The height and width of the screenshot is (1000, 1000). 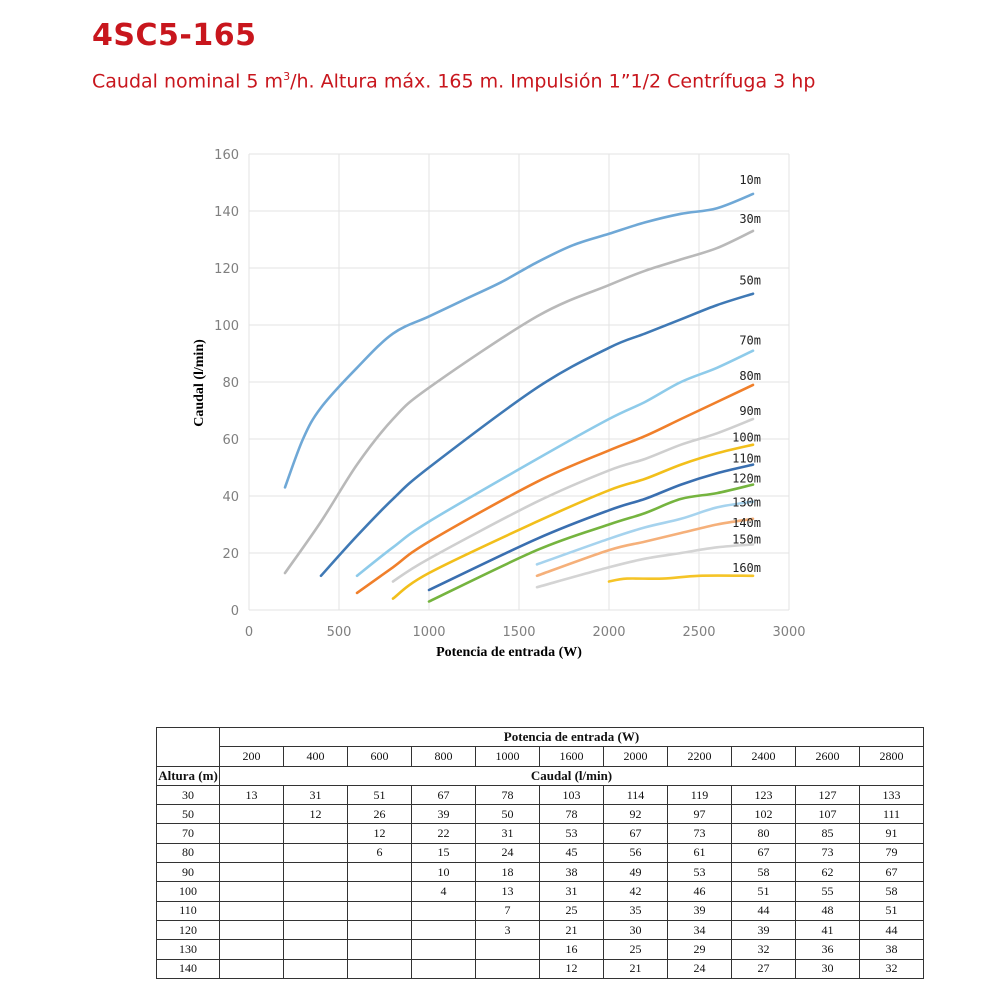 What do you see at coordinates (699, 853) in the screenshot?
I see `table-cell: 61` at bounding box center [699, 853].